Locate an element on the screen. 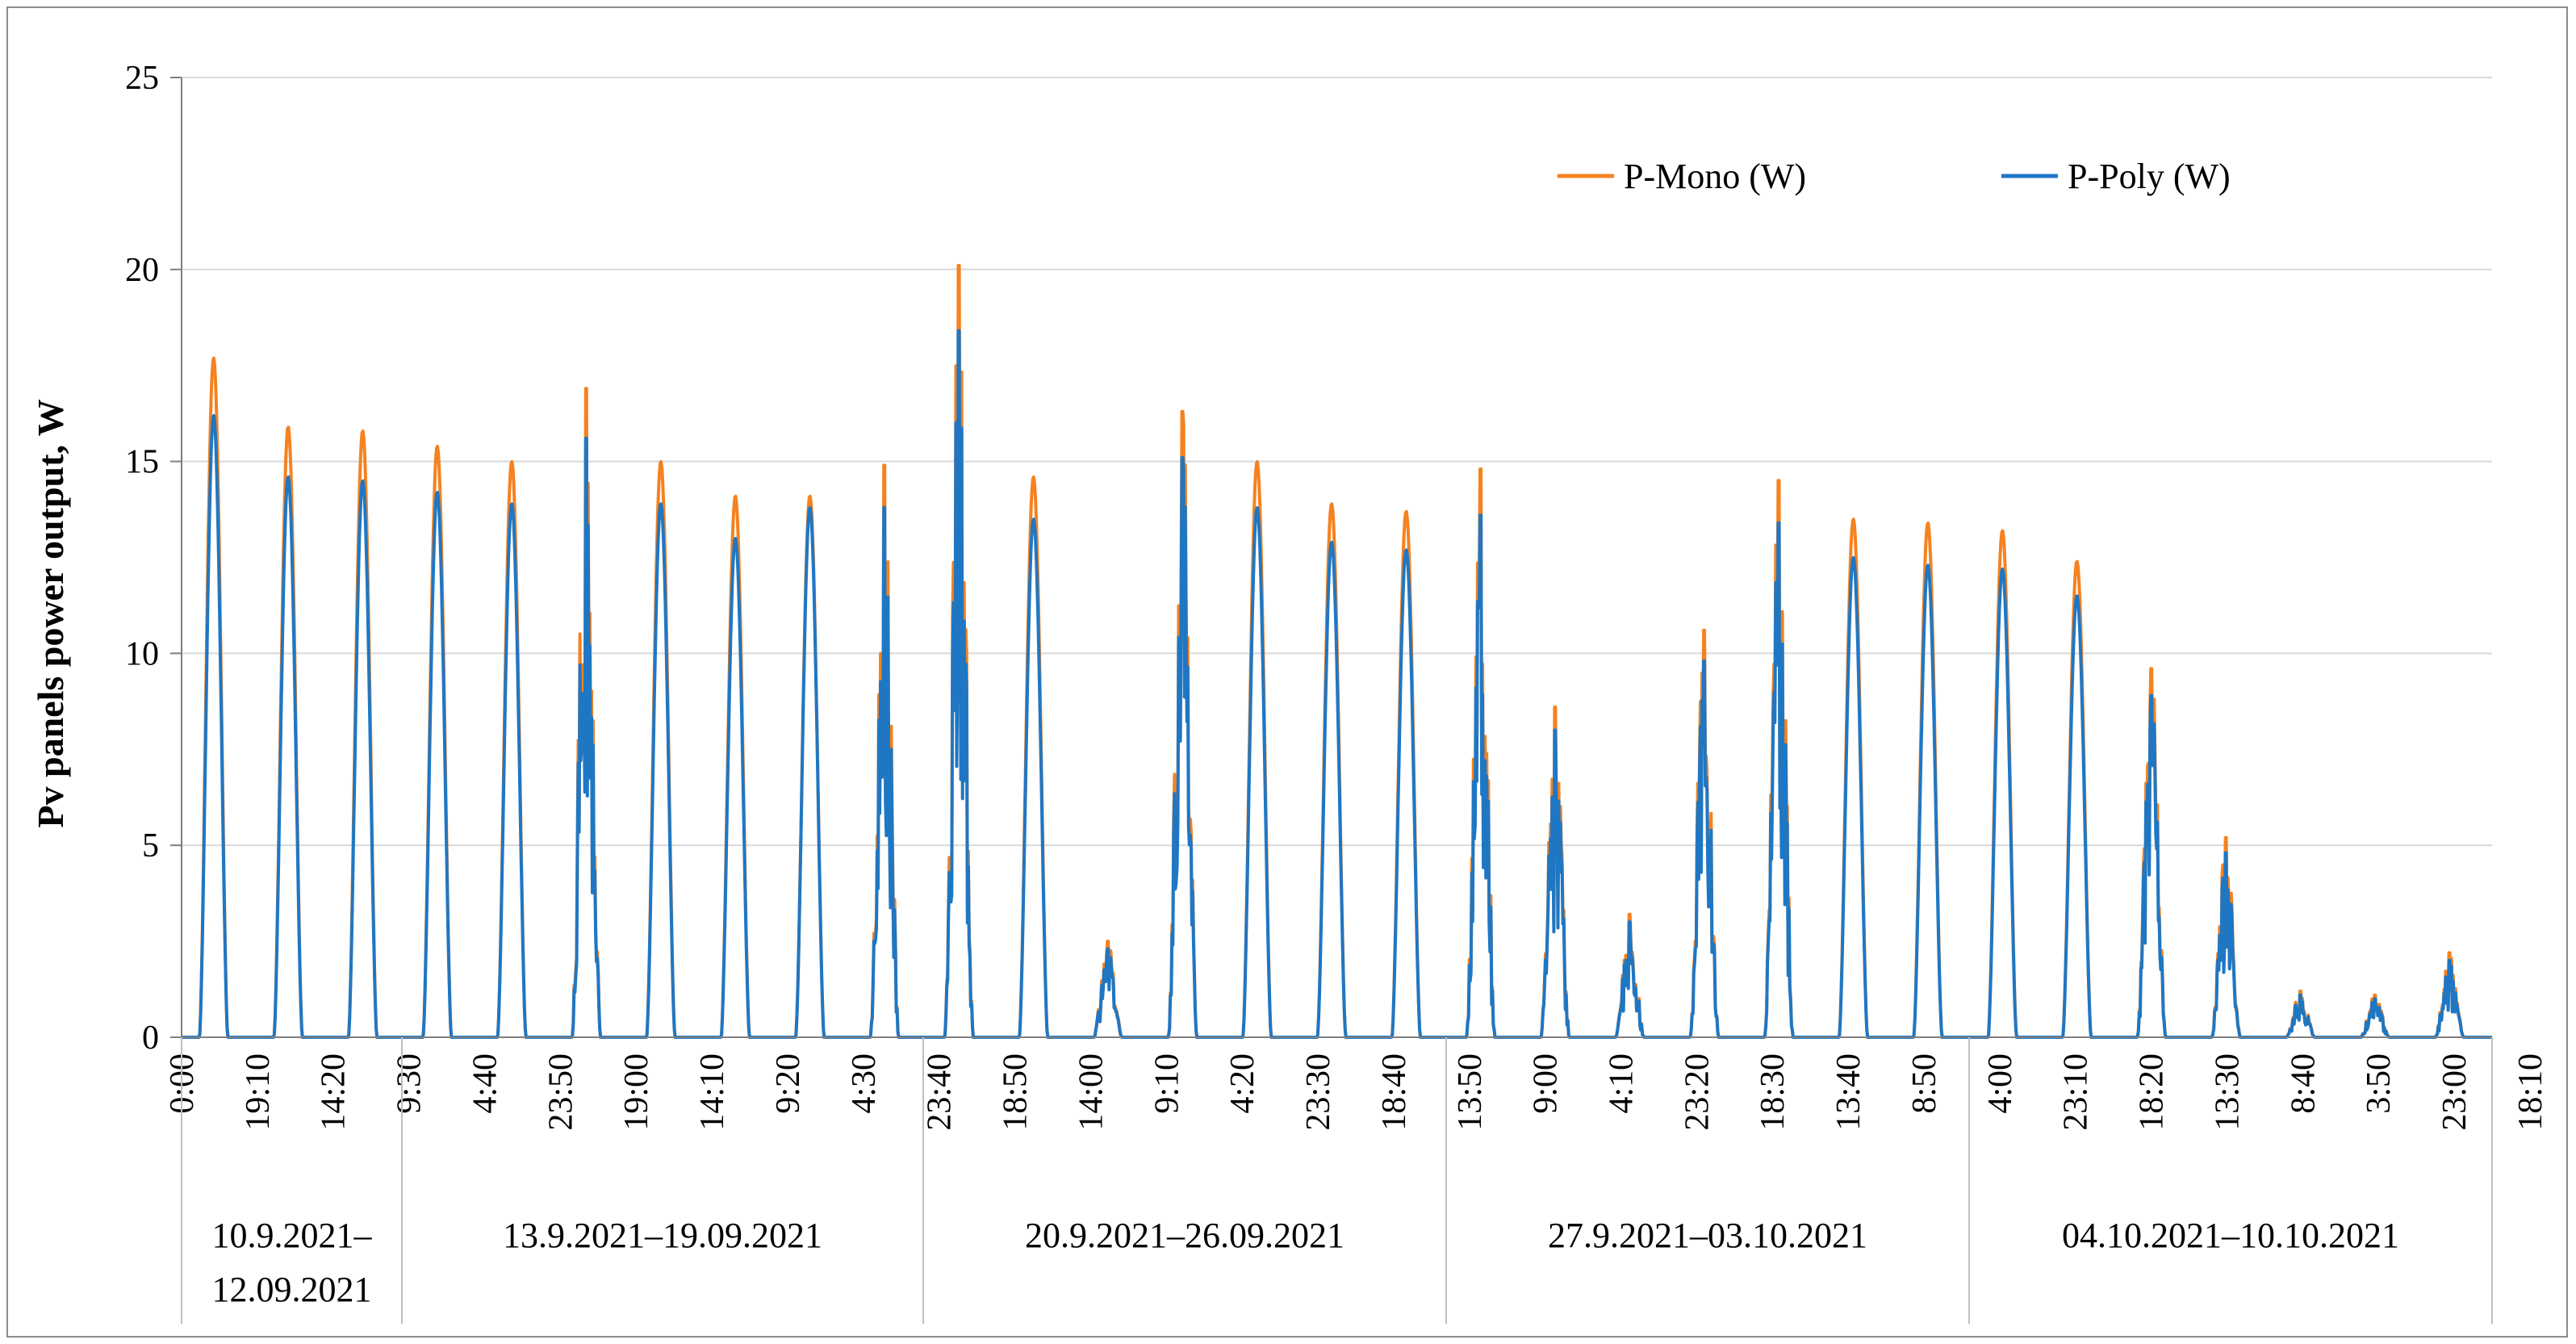  x-tick-label: 9:10 is located at coordinates (1167, 1083).